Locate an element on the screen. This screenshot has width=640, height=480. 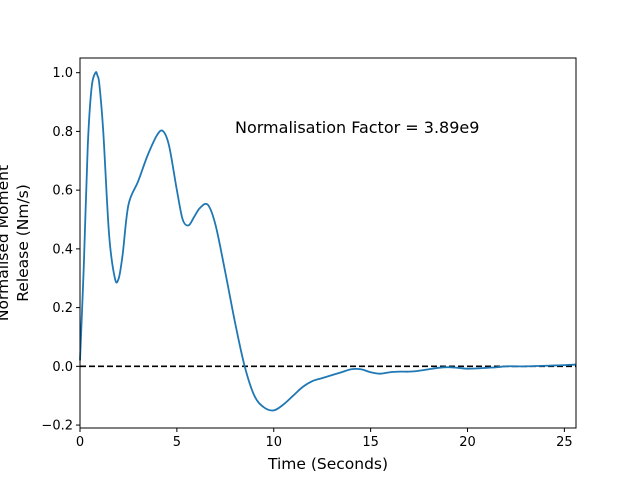
x-tick-label: 0 is located at coordinates (80, 442).